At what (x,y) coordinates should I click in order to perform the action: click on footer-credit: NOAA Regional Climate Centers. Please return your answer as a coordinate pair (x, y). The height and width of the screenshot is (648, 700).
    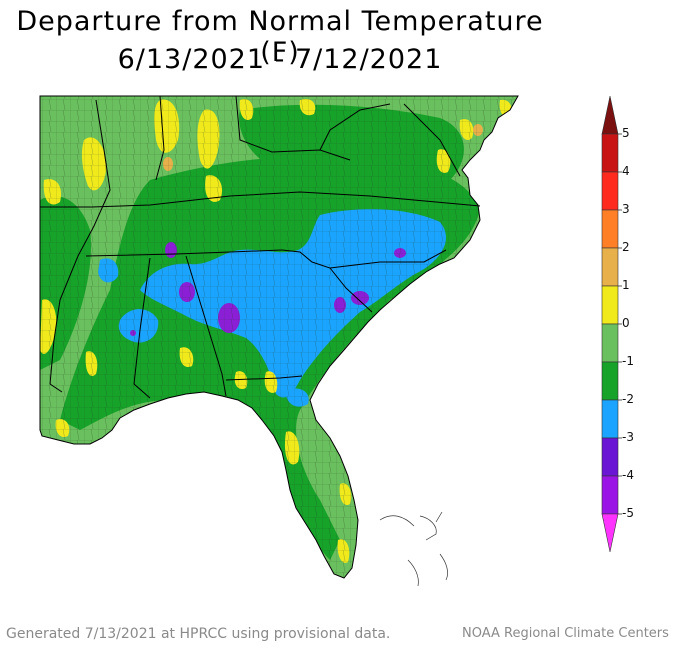
    Looking at the image, I should click on (565, 633).